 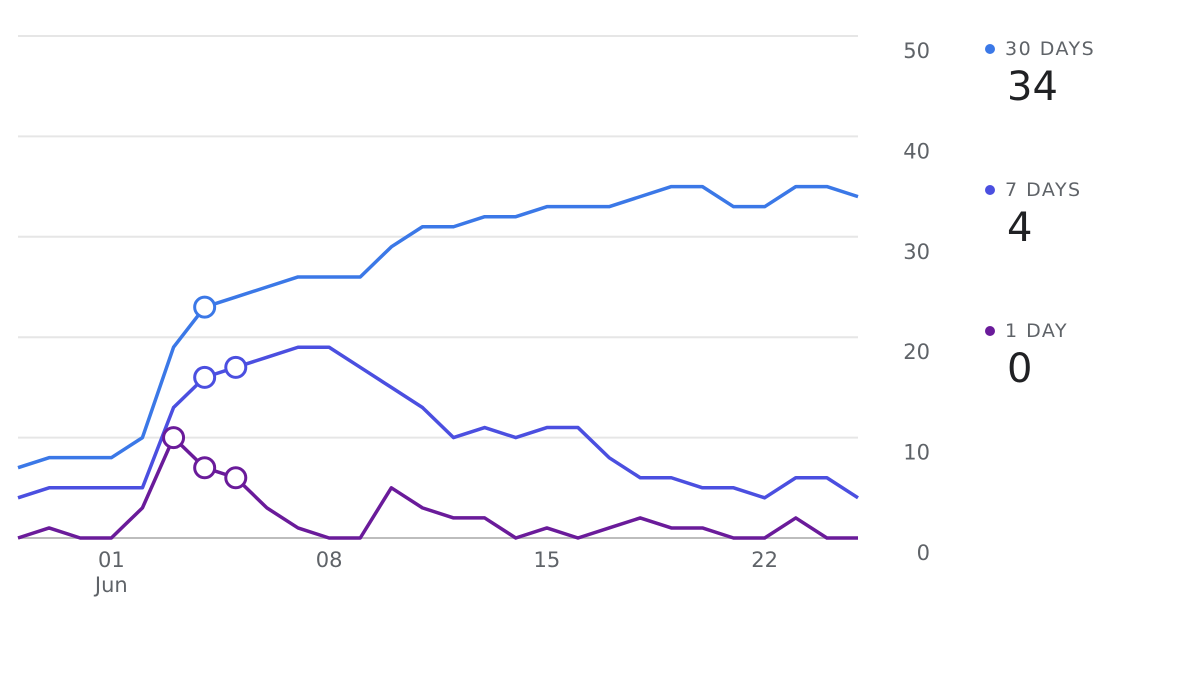 What do you see at coordinates (1020, 228) in the screenshot?
I see `legend-value: 4` at bounding box center [1020, 228].